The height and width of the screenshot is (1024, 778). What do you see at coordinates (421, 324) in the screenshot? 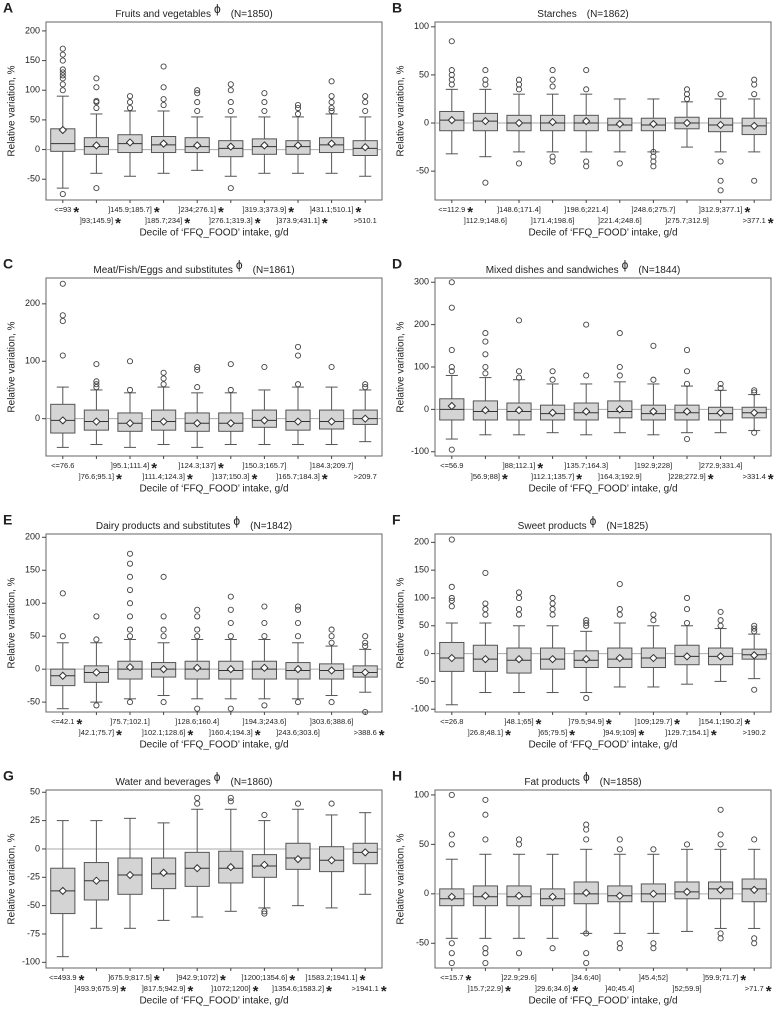
I see `y-tick-label: 200` at bounding box center [421, 324].